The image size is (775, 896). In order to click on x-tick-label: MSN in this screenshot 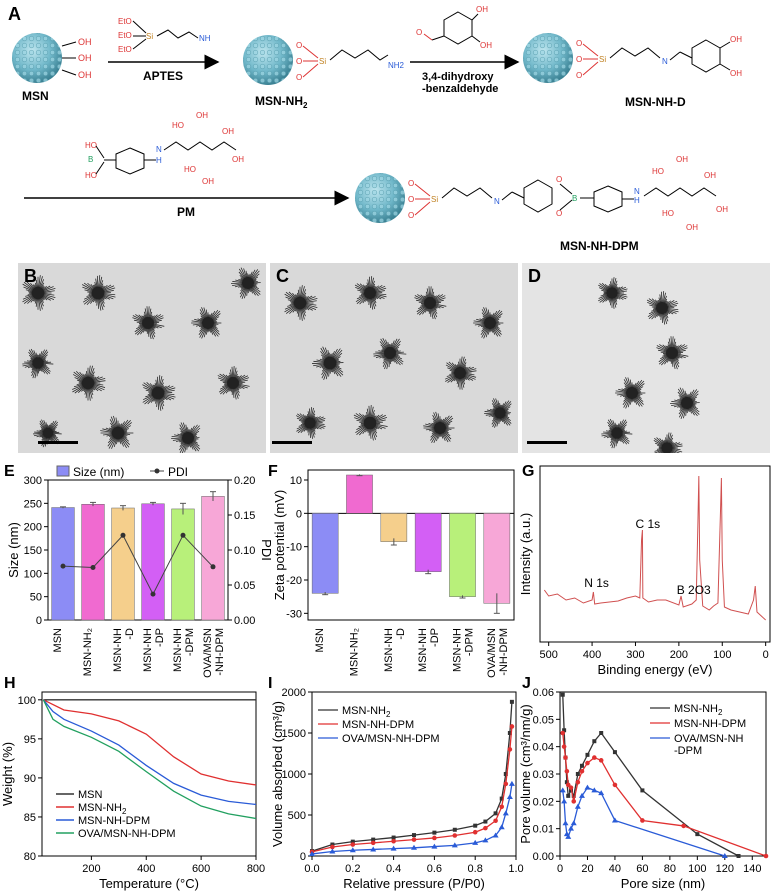, I will do `click(320, 640)`.